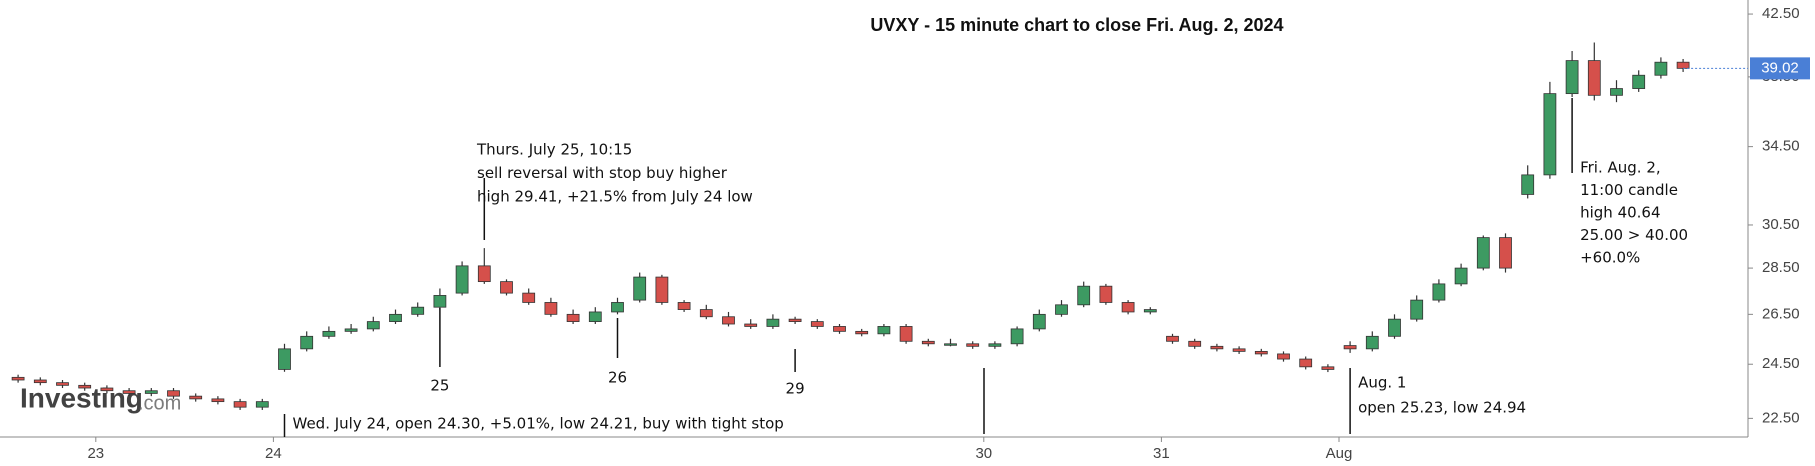 The image size is (1815, 466). What do you see at coordinates (159, 403) in the screenshot?
I see `watermark-suffix: .com` at bounding box center [159, 403].